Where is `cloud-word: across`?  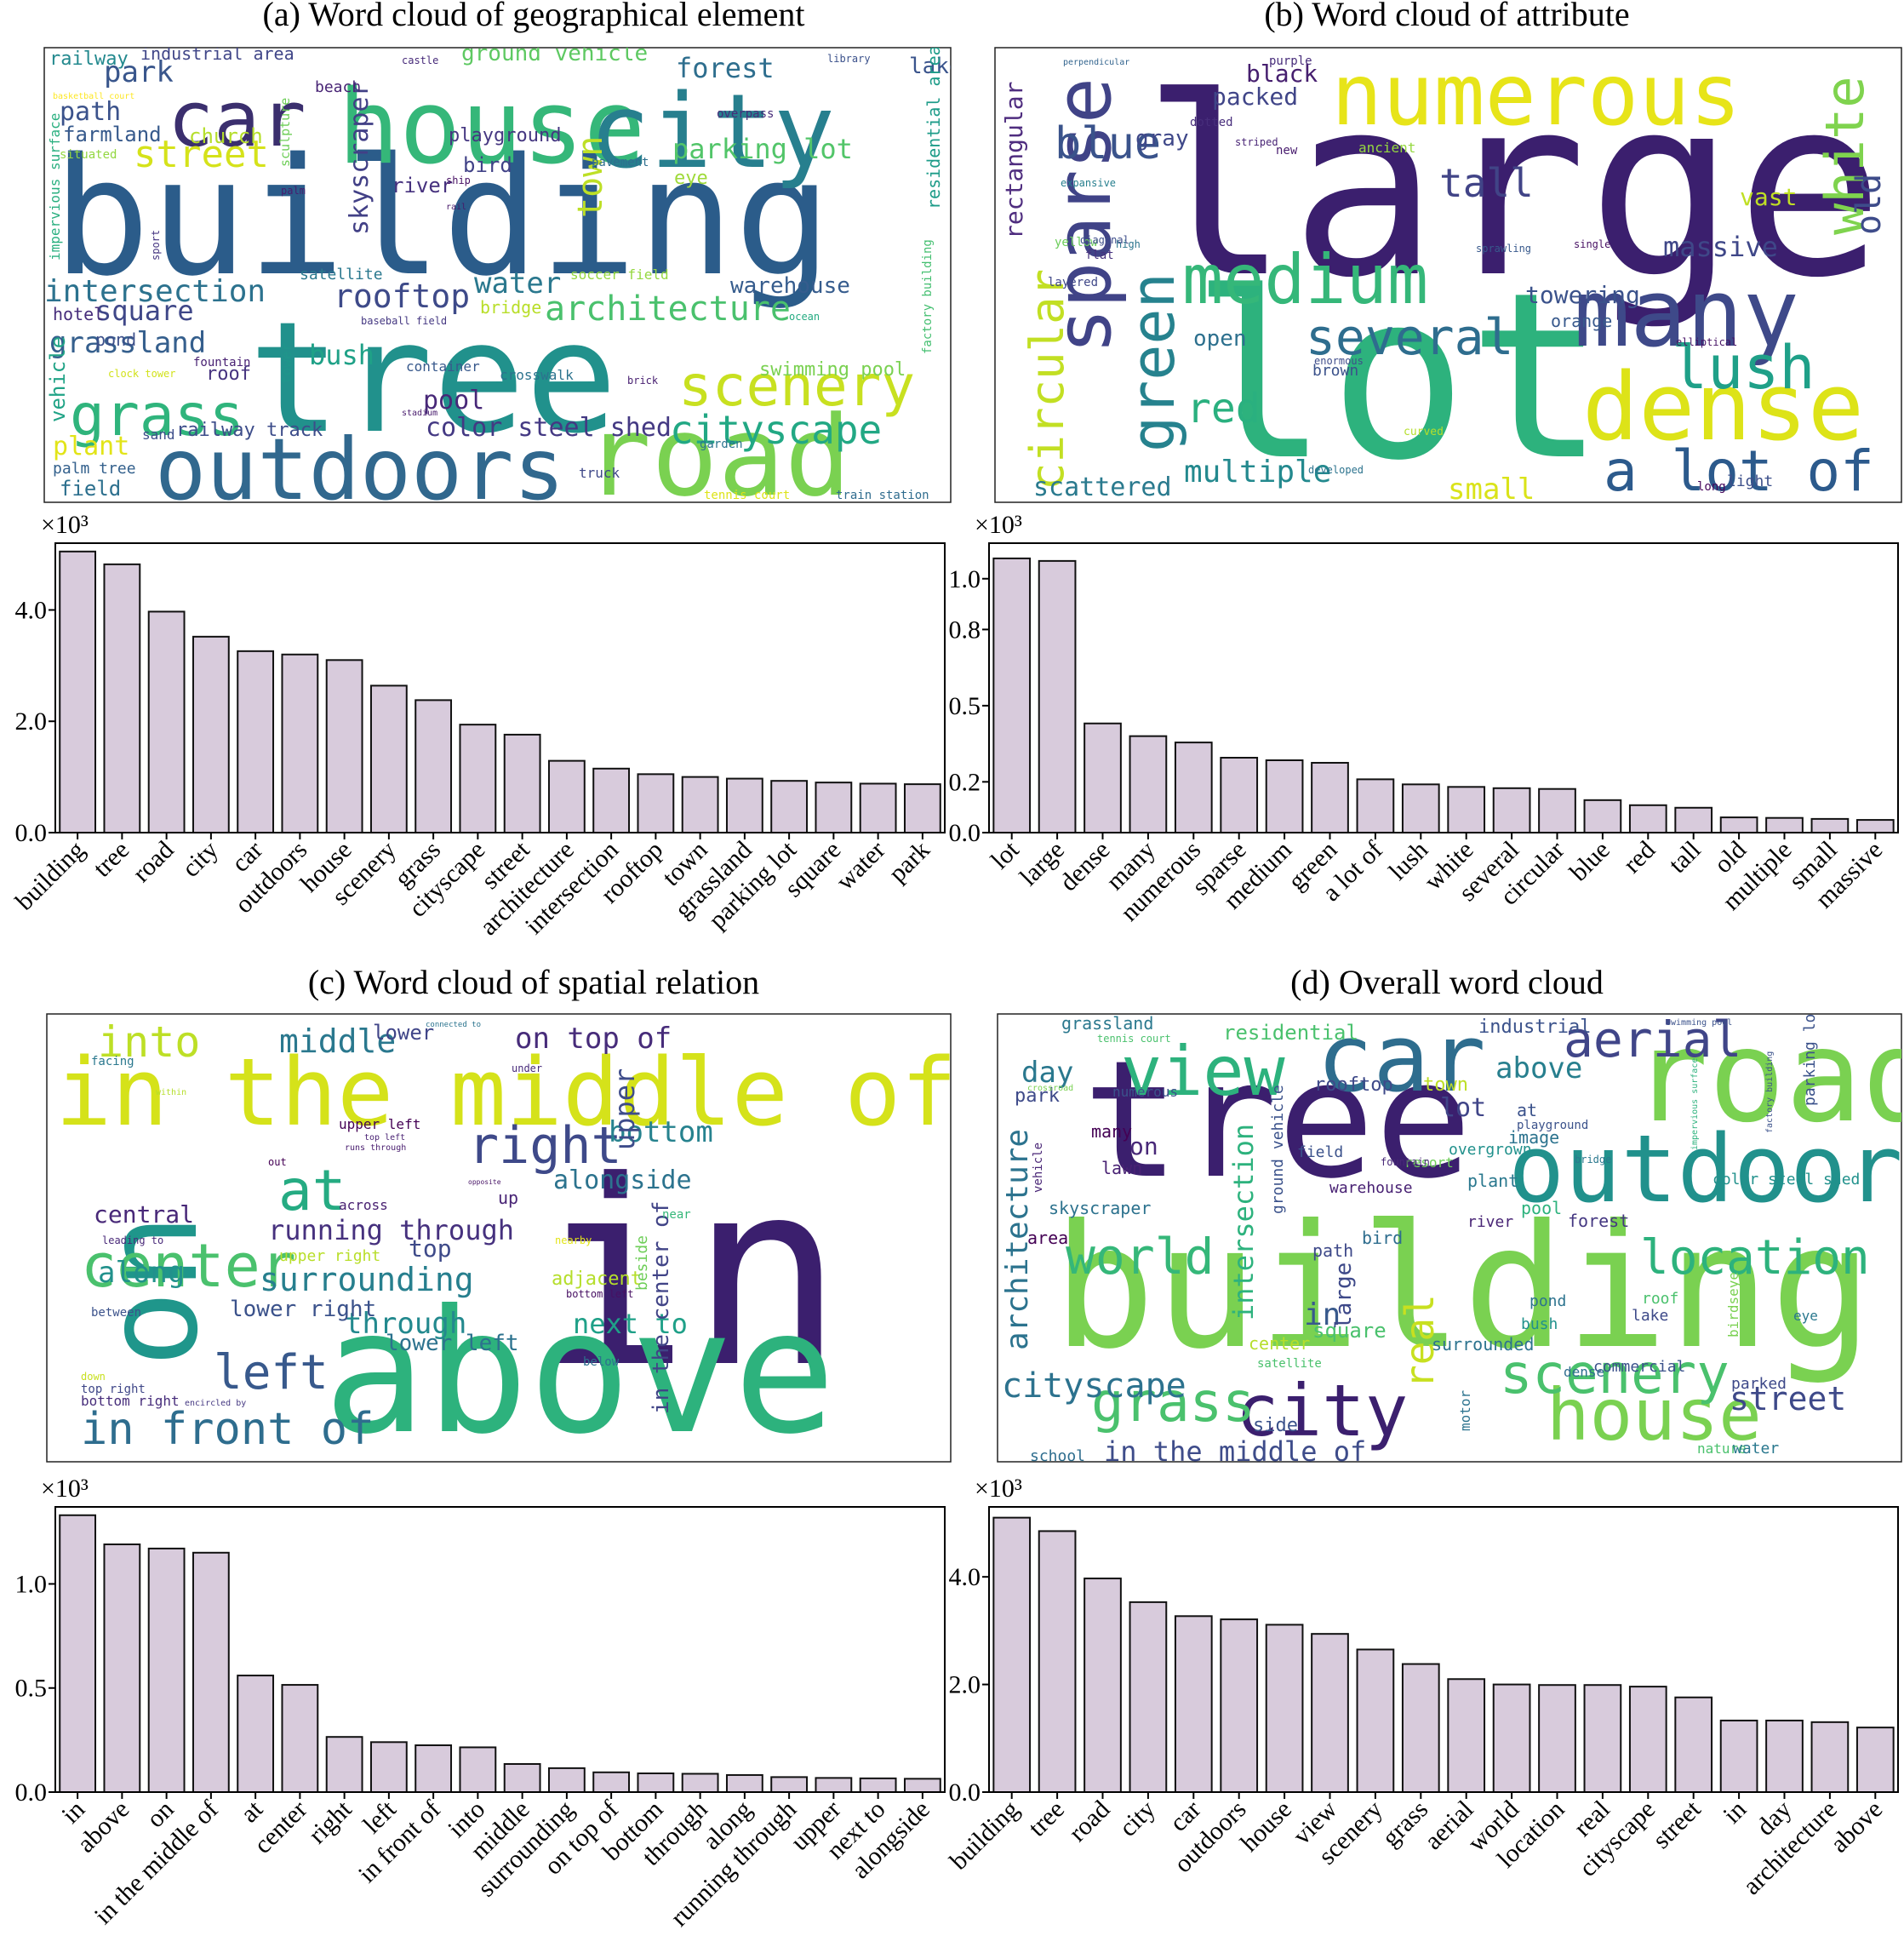
cloud-word: across is located at coordinates (363, 1205).